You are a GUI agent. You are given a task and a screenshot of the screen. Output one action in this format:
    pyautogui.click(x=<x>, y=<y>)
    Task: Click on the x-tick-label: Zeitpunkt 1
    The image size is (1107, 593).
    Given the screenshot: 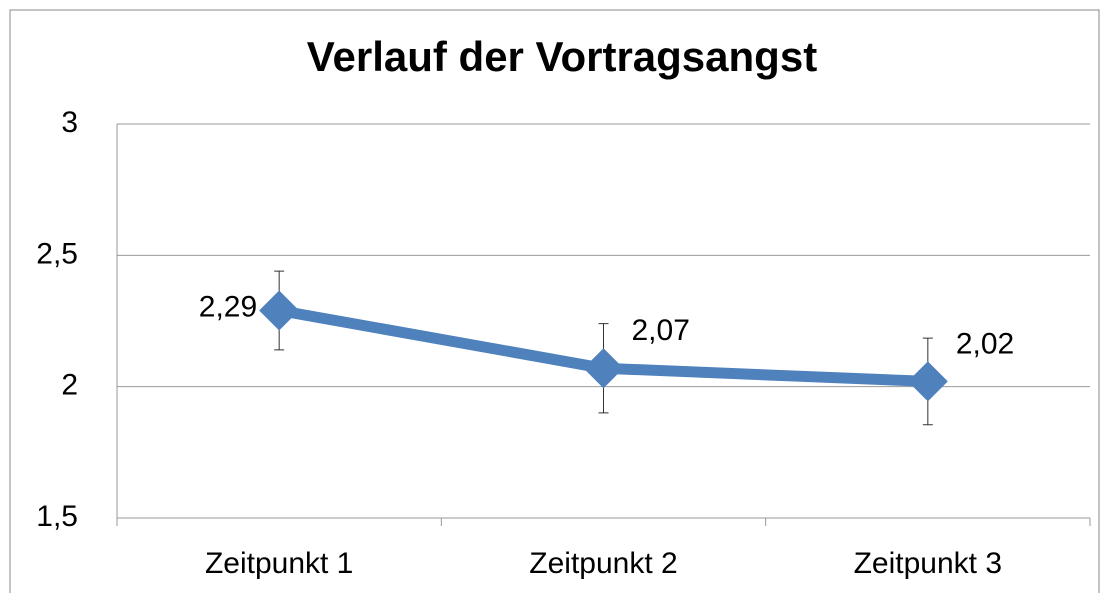 What is the action you would take?
    pyautogui.click(x=279, y=563)
    